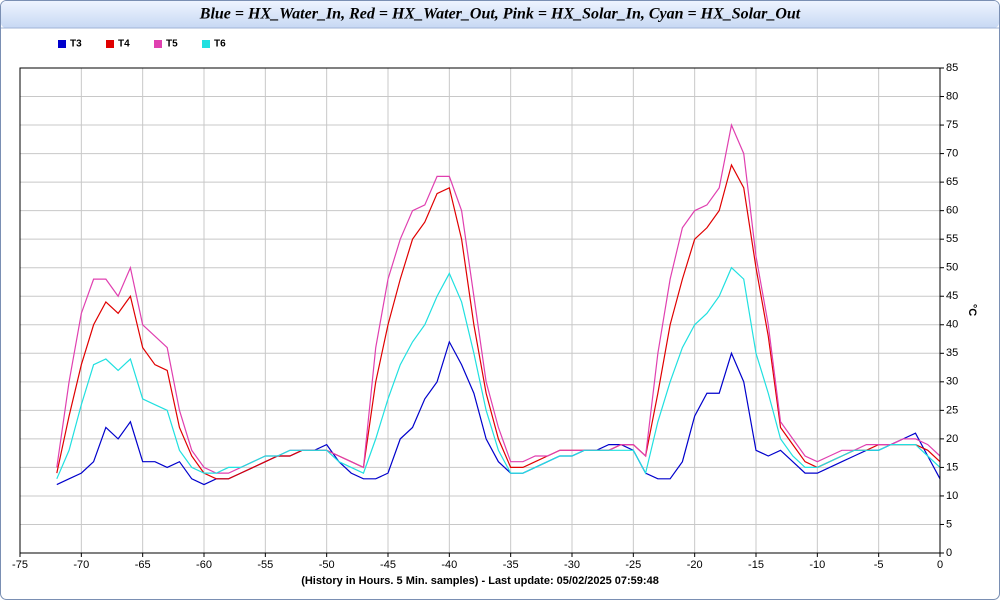  What do you see at coordinates (952, 268) in the screenshot?
I see `y-tick-label: 50` at bounding box center [952, 268].